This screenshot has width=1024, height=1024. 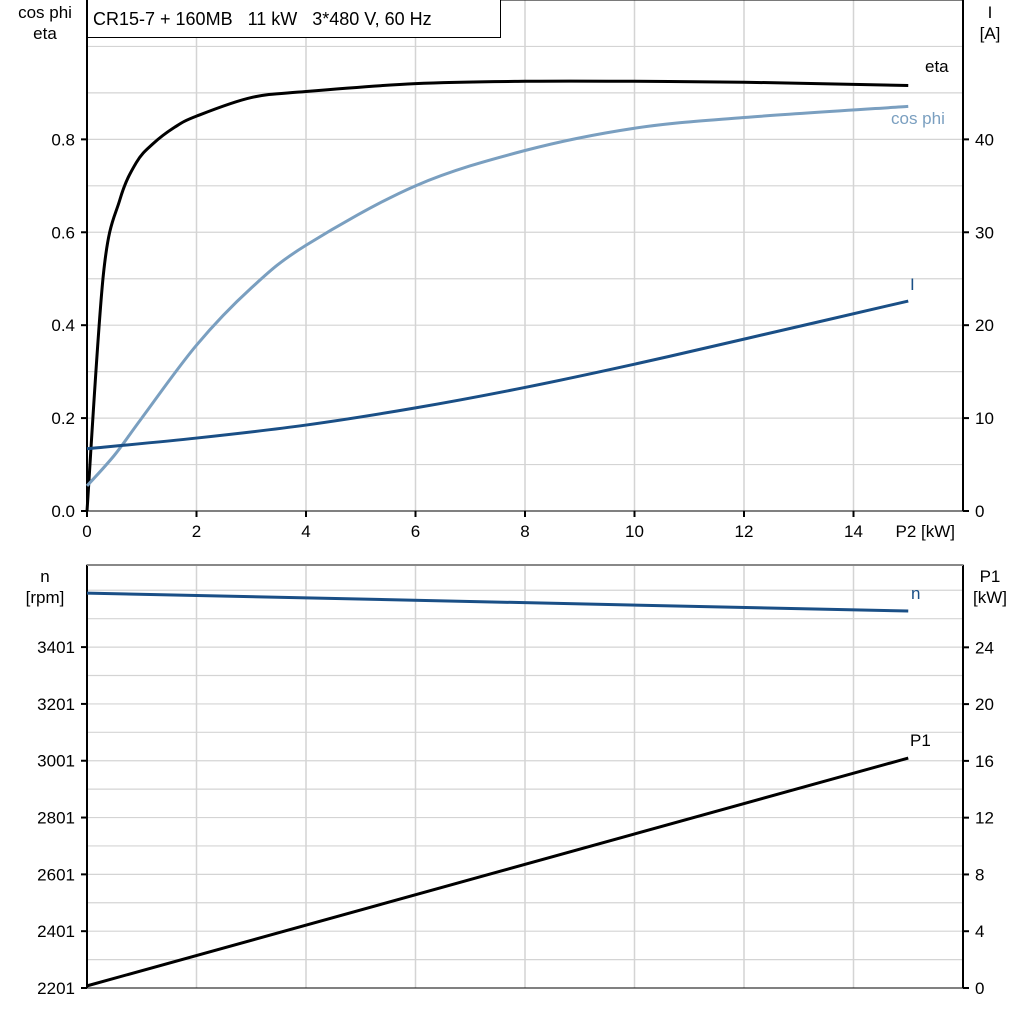 I want to click on y-right-tick-label: 40, so click(x=984, y=139).